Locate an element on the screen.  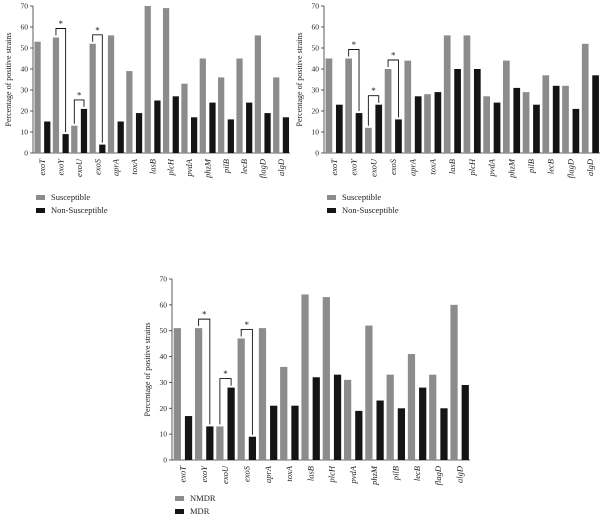
bar-susceptible-exoT is located at coordinates (329, 105).